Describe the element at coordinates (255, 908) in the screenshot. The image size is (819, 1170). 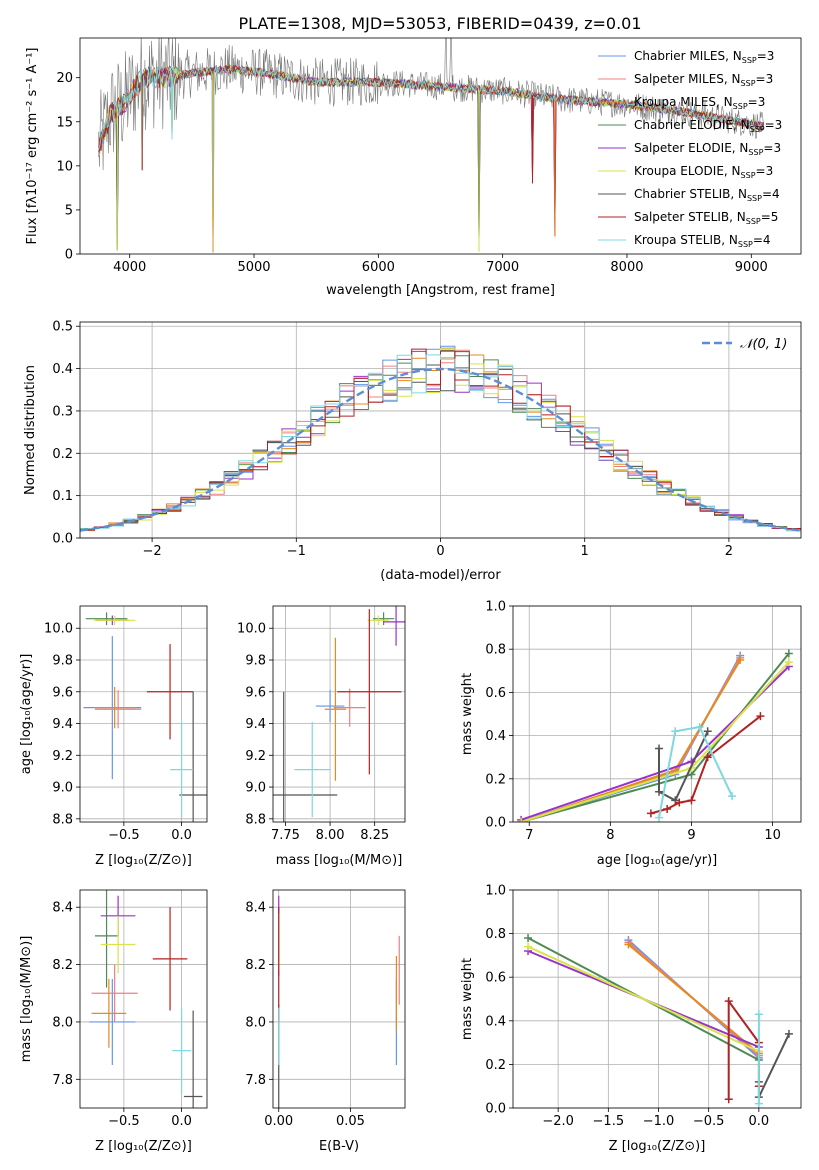
I see `y-tick-label: 8.4` at that location.